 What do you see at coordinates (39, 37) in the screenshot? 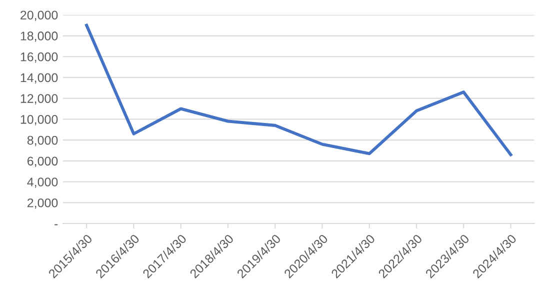
I see `y-tick-label: 18,000` at bounding box center [39, 37].